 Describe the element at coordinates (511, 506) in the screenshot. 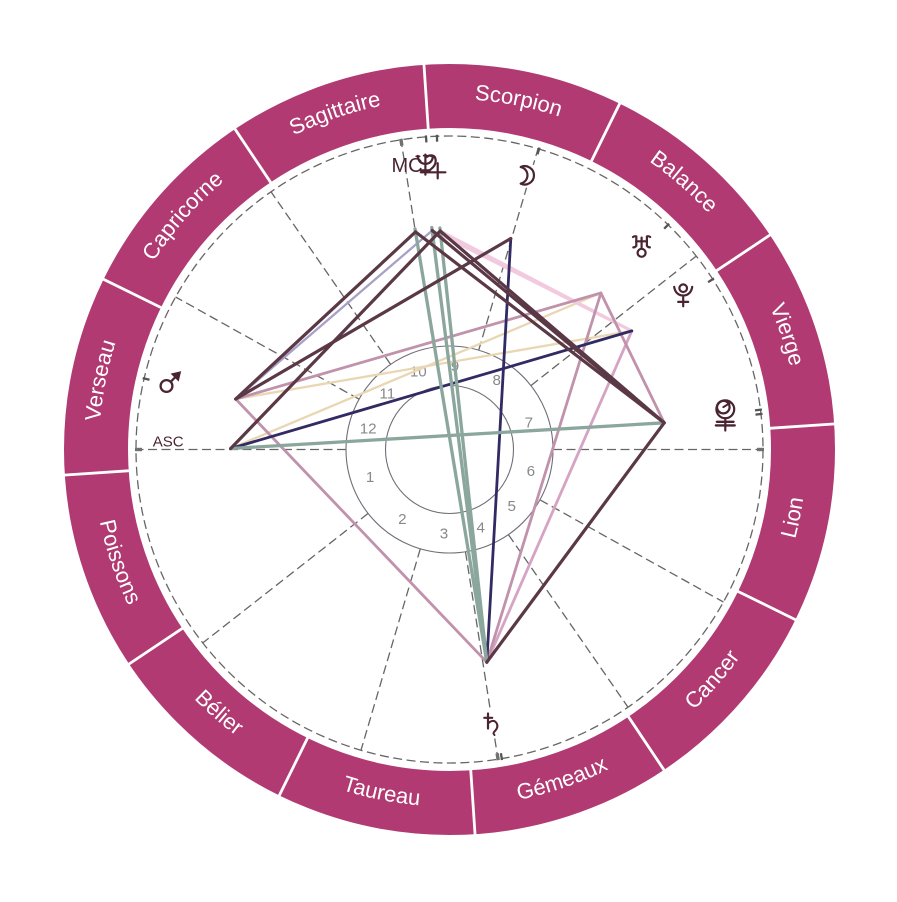

I see `svg-text: 5` at that location.